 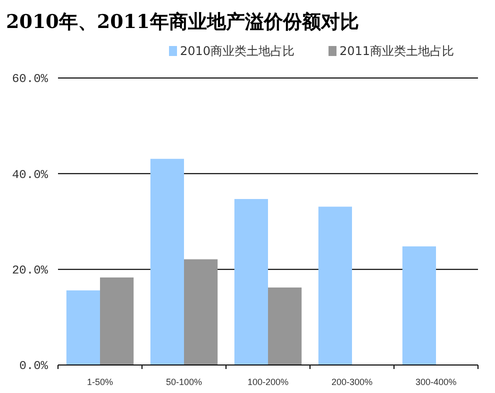 What do you see at coordinates (352, 382) in the screenshot?
I see `x-tick-label: 200-300%` at bounding box center [352, 382].